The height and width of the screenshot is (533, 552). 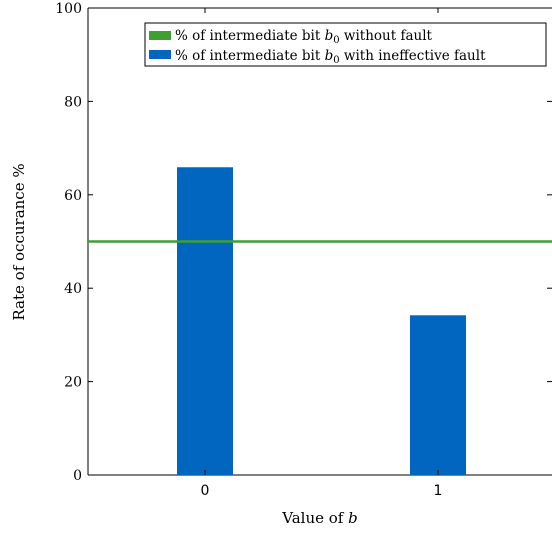 I want to click on y-tick-label: 80, so click(x=73, y=102).